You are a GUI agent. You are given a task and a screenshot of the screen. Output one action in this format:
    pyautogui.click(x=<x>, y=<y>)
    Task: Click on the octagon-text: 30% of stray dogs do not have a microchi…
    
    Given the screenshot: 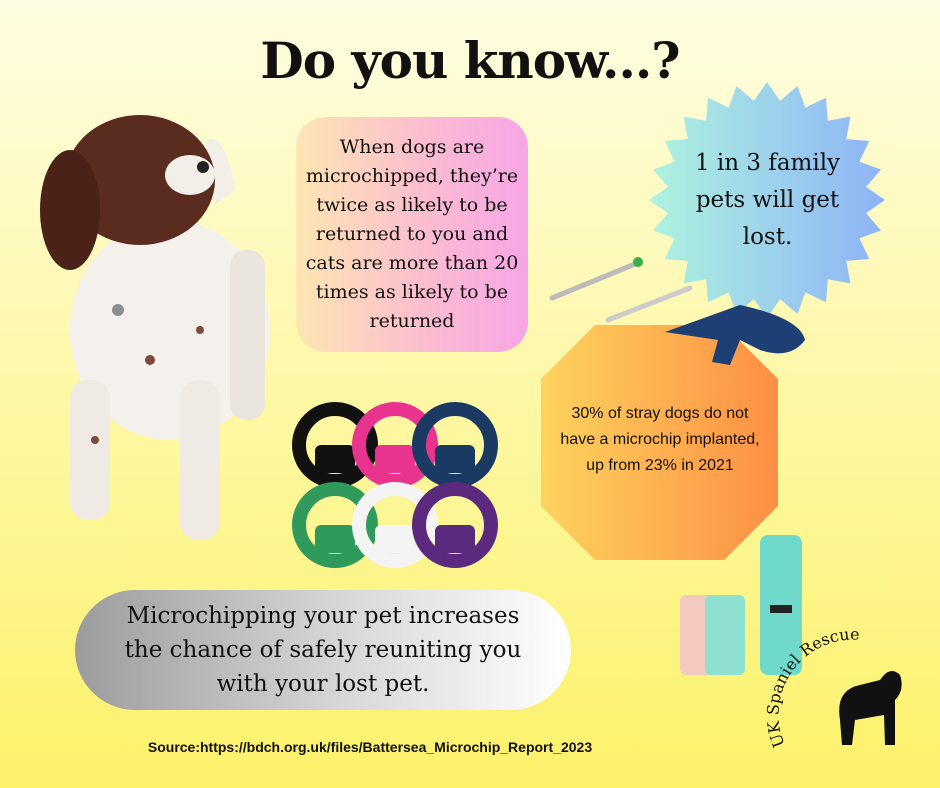 What is the action you would take?
    pyautogui.click(x=660, y=439)
    